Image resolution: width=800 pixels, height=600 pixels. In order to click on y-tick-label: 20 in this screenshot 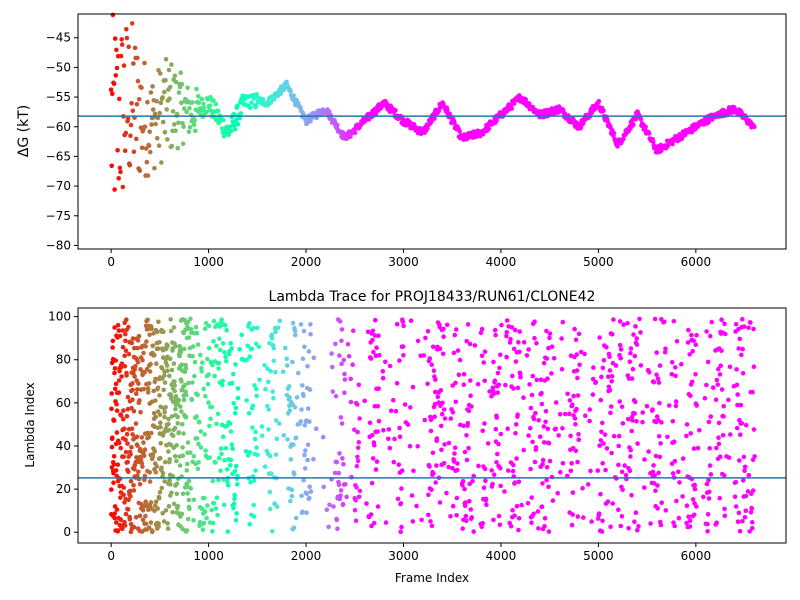, I will do `click(63, 489)`.